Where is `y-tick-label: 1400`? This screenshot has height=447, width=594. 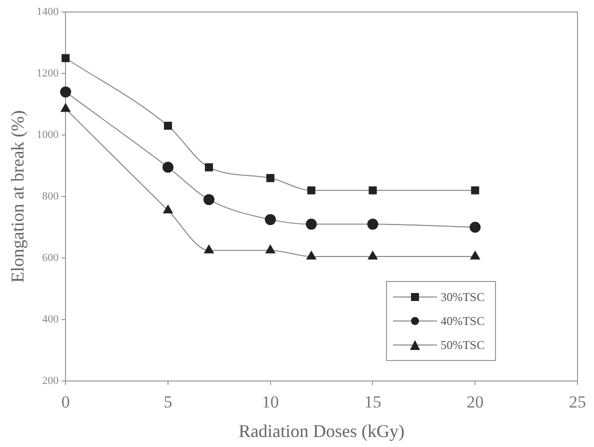 y-tick-label: 1400 is located at coordinates (48, 12).